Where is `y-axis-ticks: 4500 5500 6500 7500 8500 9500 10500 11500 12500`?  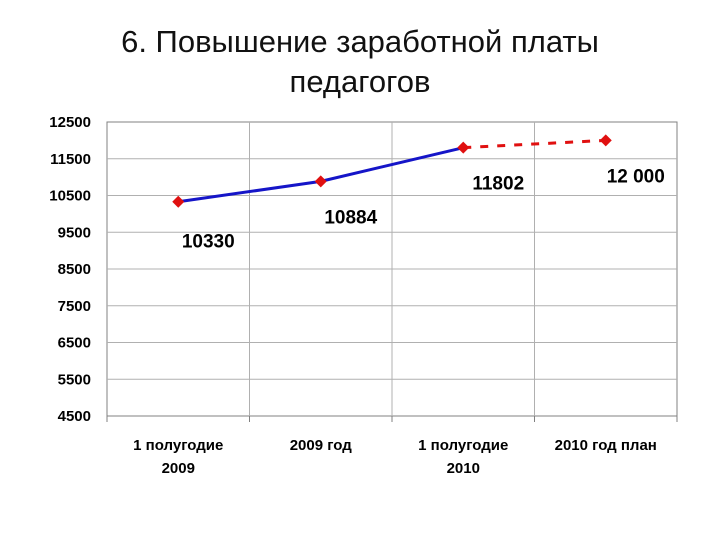
y-axis-ticks: 4500 5500 6500 7500 8500 9500 10500 11500 12500 is located at coordinates (70, 269).